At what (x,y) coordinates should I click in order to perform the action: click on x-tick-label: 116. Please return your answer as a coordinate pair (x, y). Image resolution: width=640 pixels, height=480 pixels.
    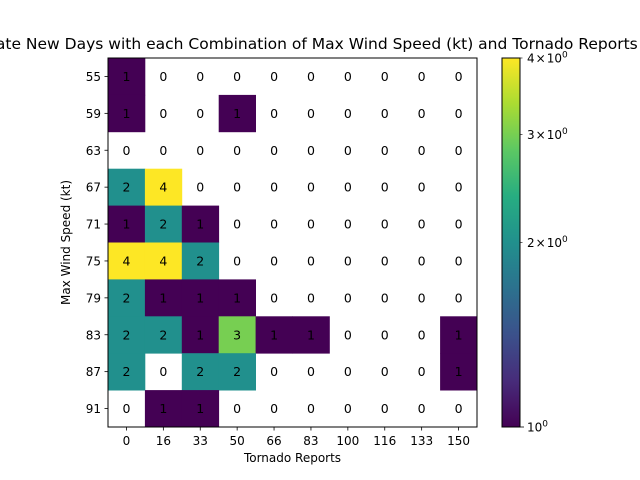
    Looking at the image, I should click on (384, 441).